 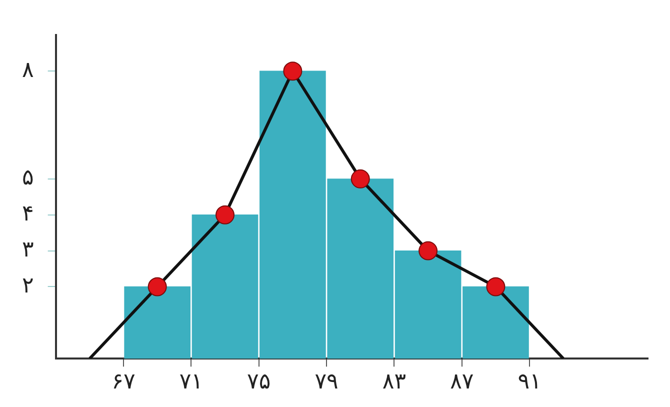 What do you see at coordinates (124, 382) in the screenshot?
I see `x-tick-label: ۶۷` at bounding box center [124, 382].